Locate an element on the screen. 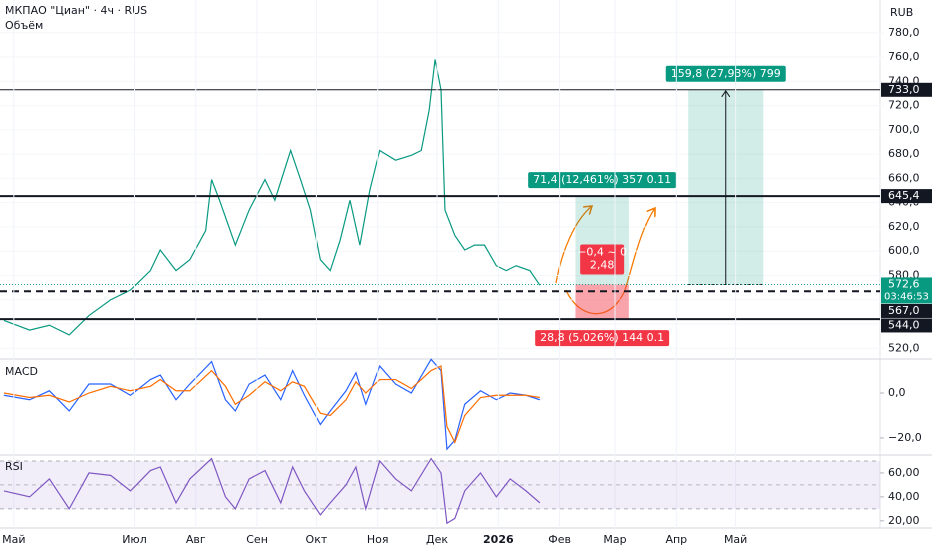  y-tick-label: 680,0 is located at coordinates (904, 153).